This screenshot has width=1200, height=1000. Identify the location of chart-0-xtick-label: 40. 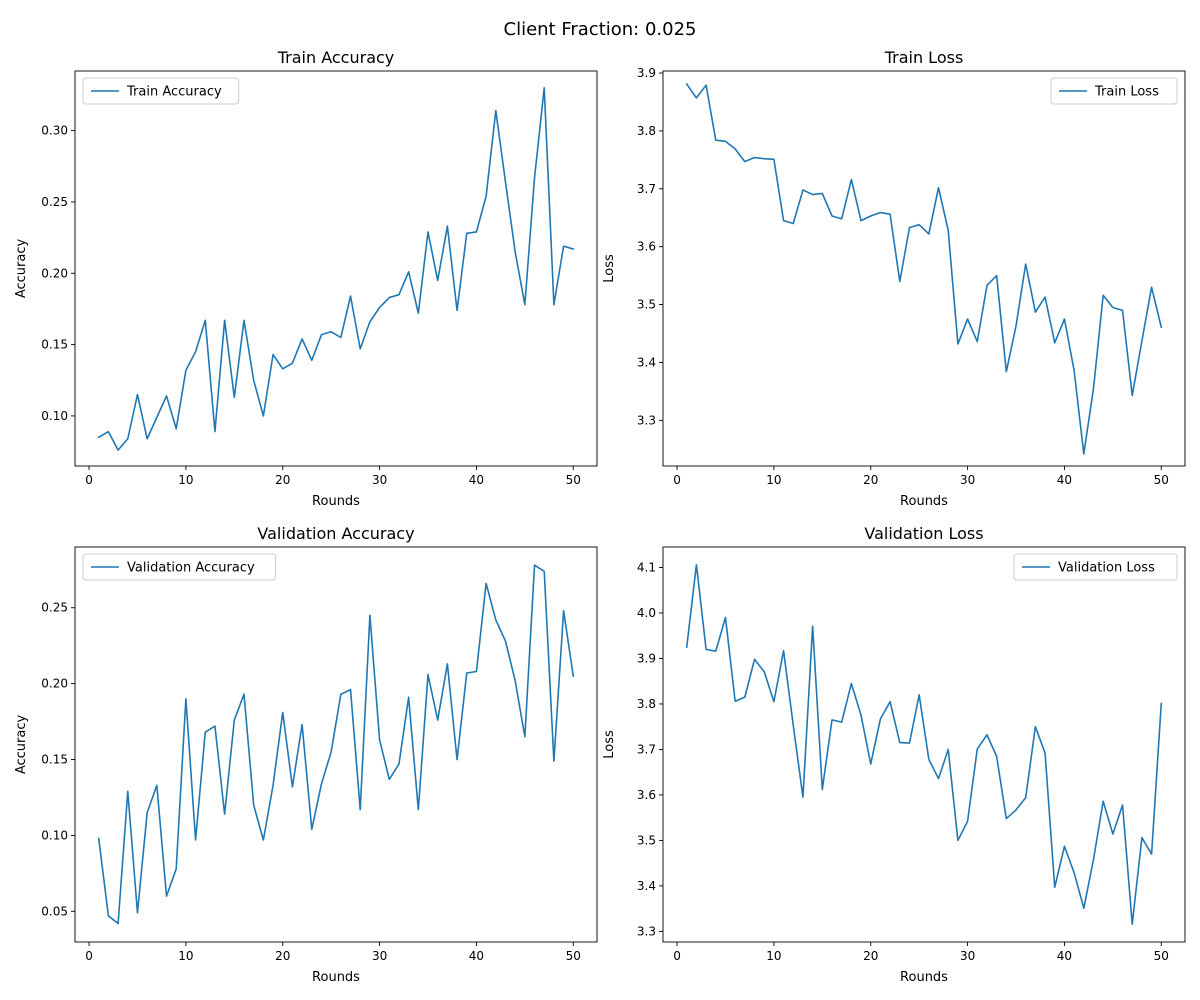
(476, 480).